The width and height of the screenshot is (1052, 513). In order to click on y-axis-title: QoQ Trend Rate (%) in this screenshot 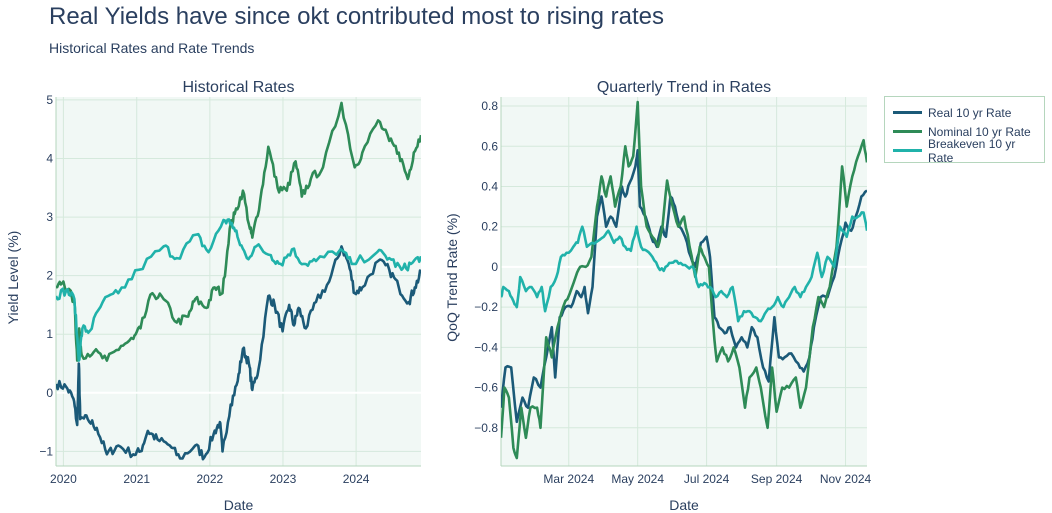, I will do `click(452, 277)`.